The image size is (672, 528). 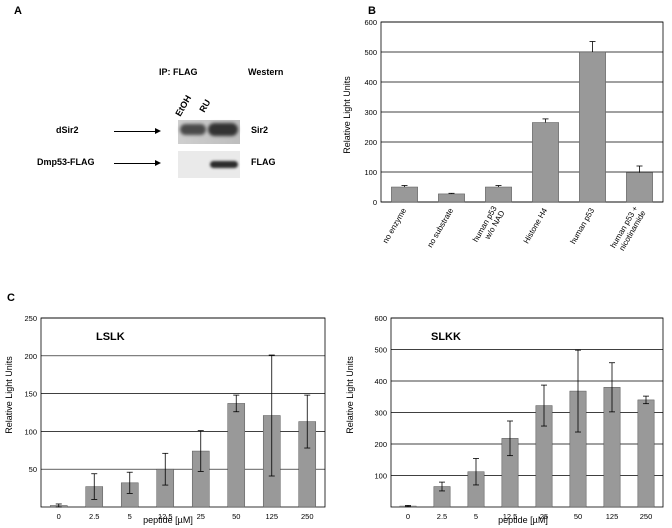 I want to click on chart-c2-ytick-label: 600, so click(x=380, y=318).